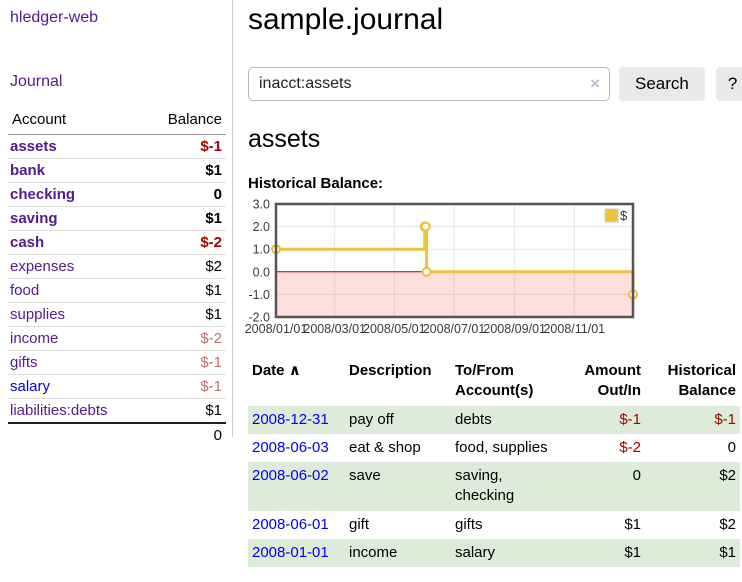  Describe the element at coordinates (390, 370) in the screenshot. I see `description-column-header: Description` at that location.